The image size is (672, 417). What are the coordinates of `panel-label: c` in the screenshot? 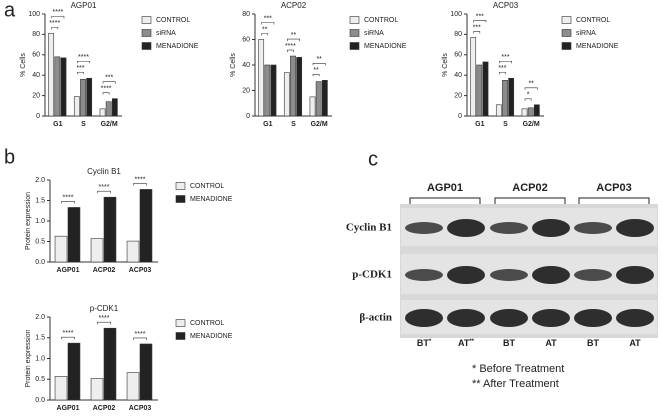 It's located at (373, 159).